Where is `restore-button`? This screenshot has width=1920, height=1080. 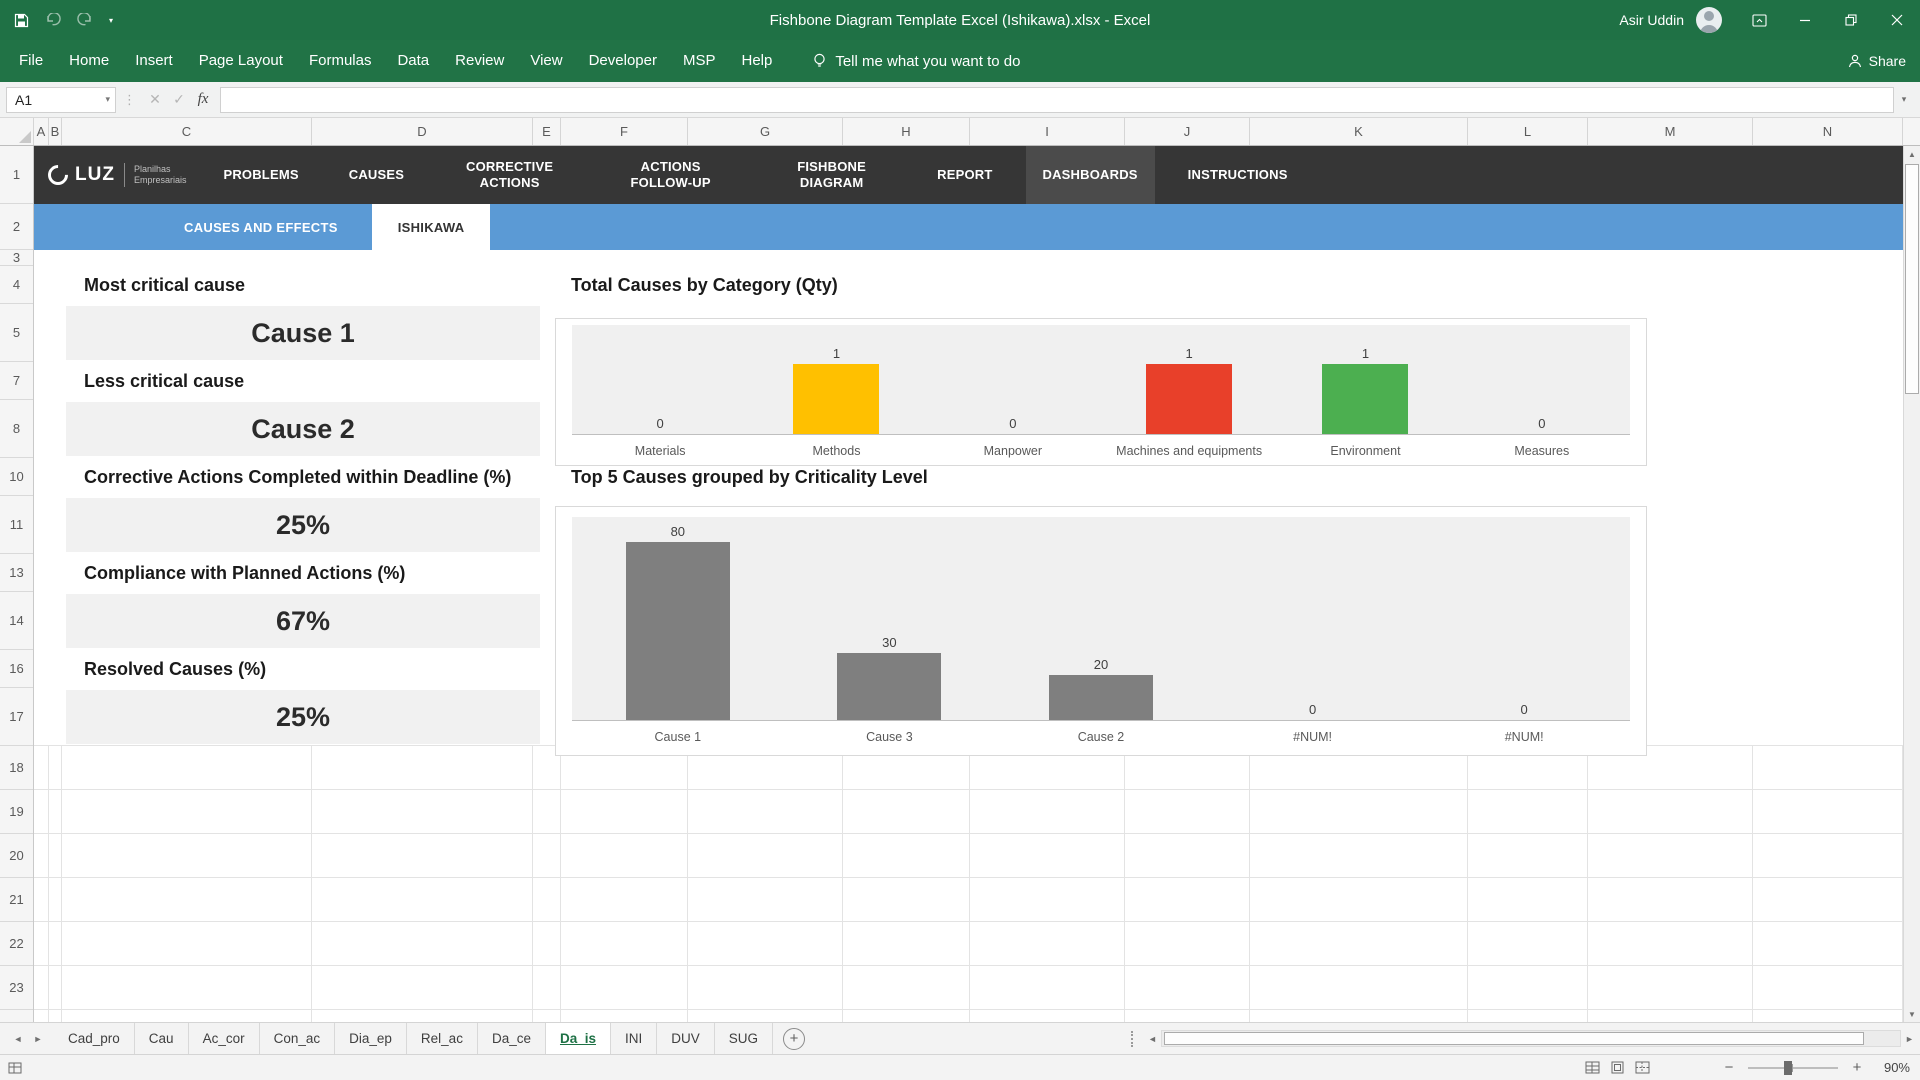 restore-button is located at coordinates (1851, 20).